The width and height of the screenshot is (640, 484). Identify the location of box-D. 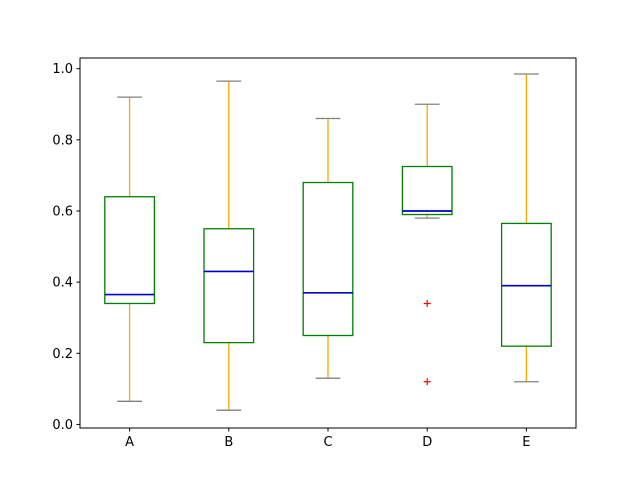
(427, 190).